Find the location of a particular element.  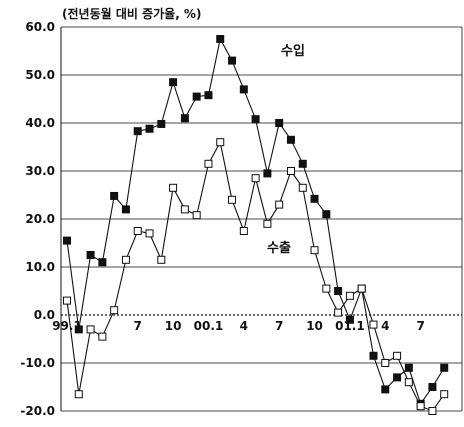

x-axis-ticks: 99.1 7 10 00.1 4 7 10 01.1 4 7 is located at coordinates (238, 326).